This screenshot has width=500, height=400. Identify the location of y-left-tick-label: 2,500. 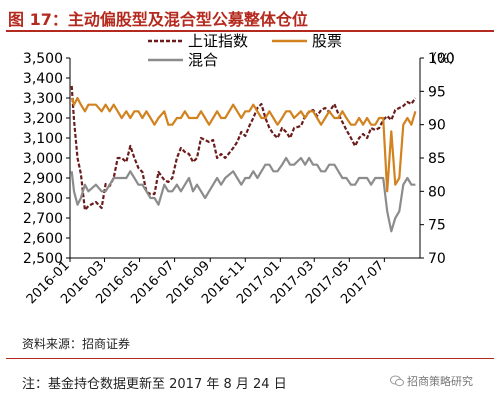
(43, 259).